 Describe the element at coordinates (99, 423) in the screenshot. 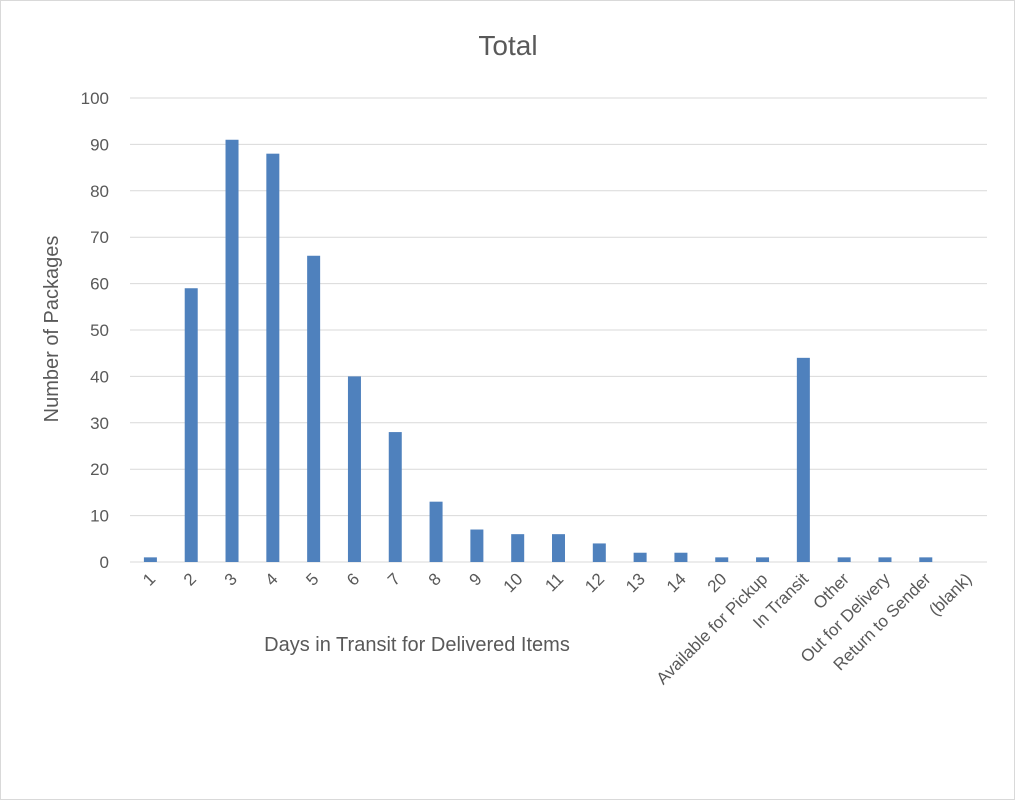

I see `y-tick-label: 30` at that location.